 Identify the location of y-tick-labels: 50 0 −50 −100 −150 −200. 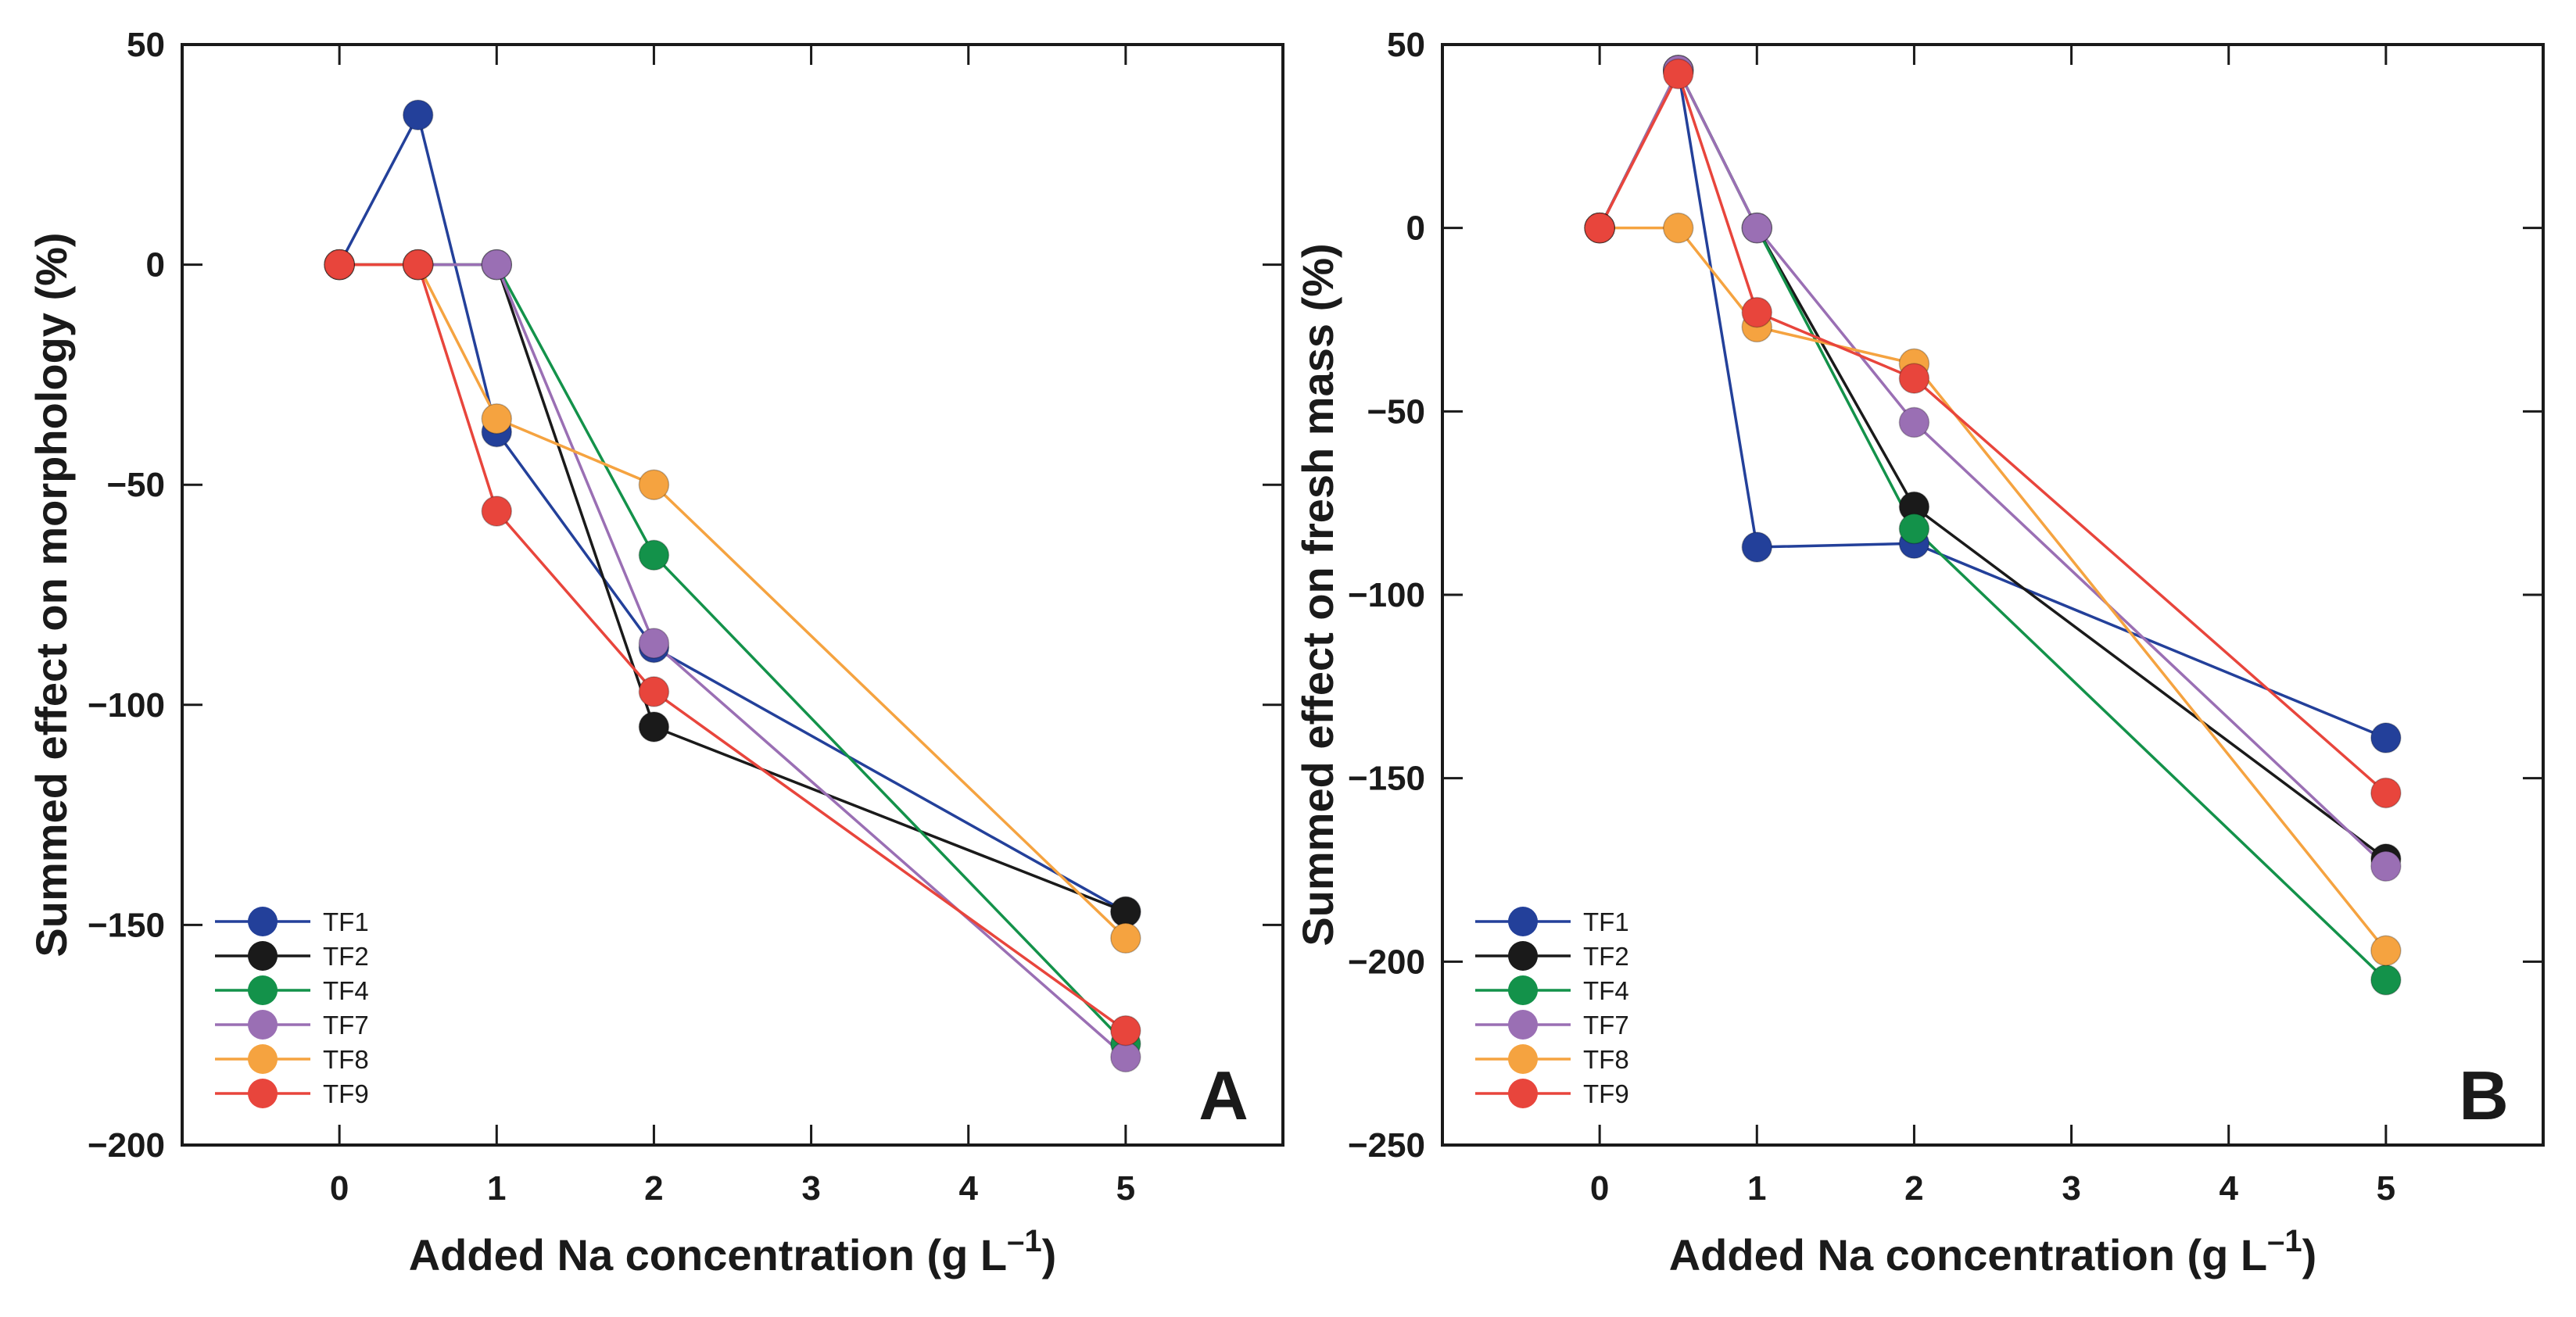
(126, 595).